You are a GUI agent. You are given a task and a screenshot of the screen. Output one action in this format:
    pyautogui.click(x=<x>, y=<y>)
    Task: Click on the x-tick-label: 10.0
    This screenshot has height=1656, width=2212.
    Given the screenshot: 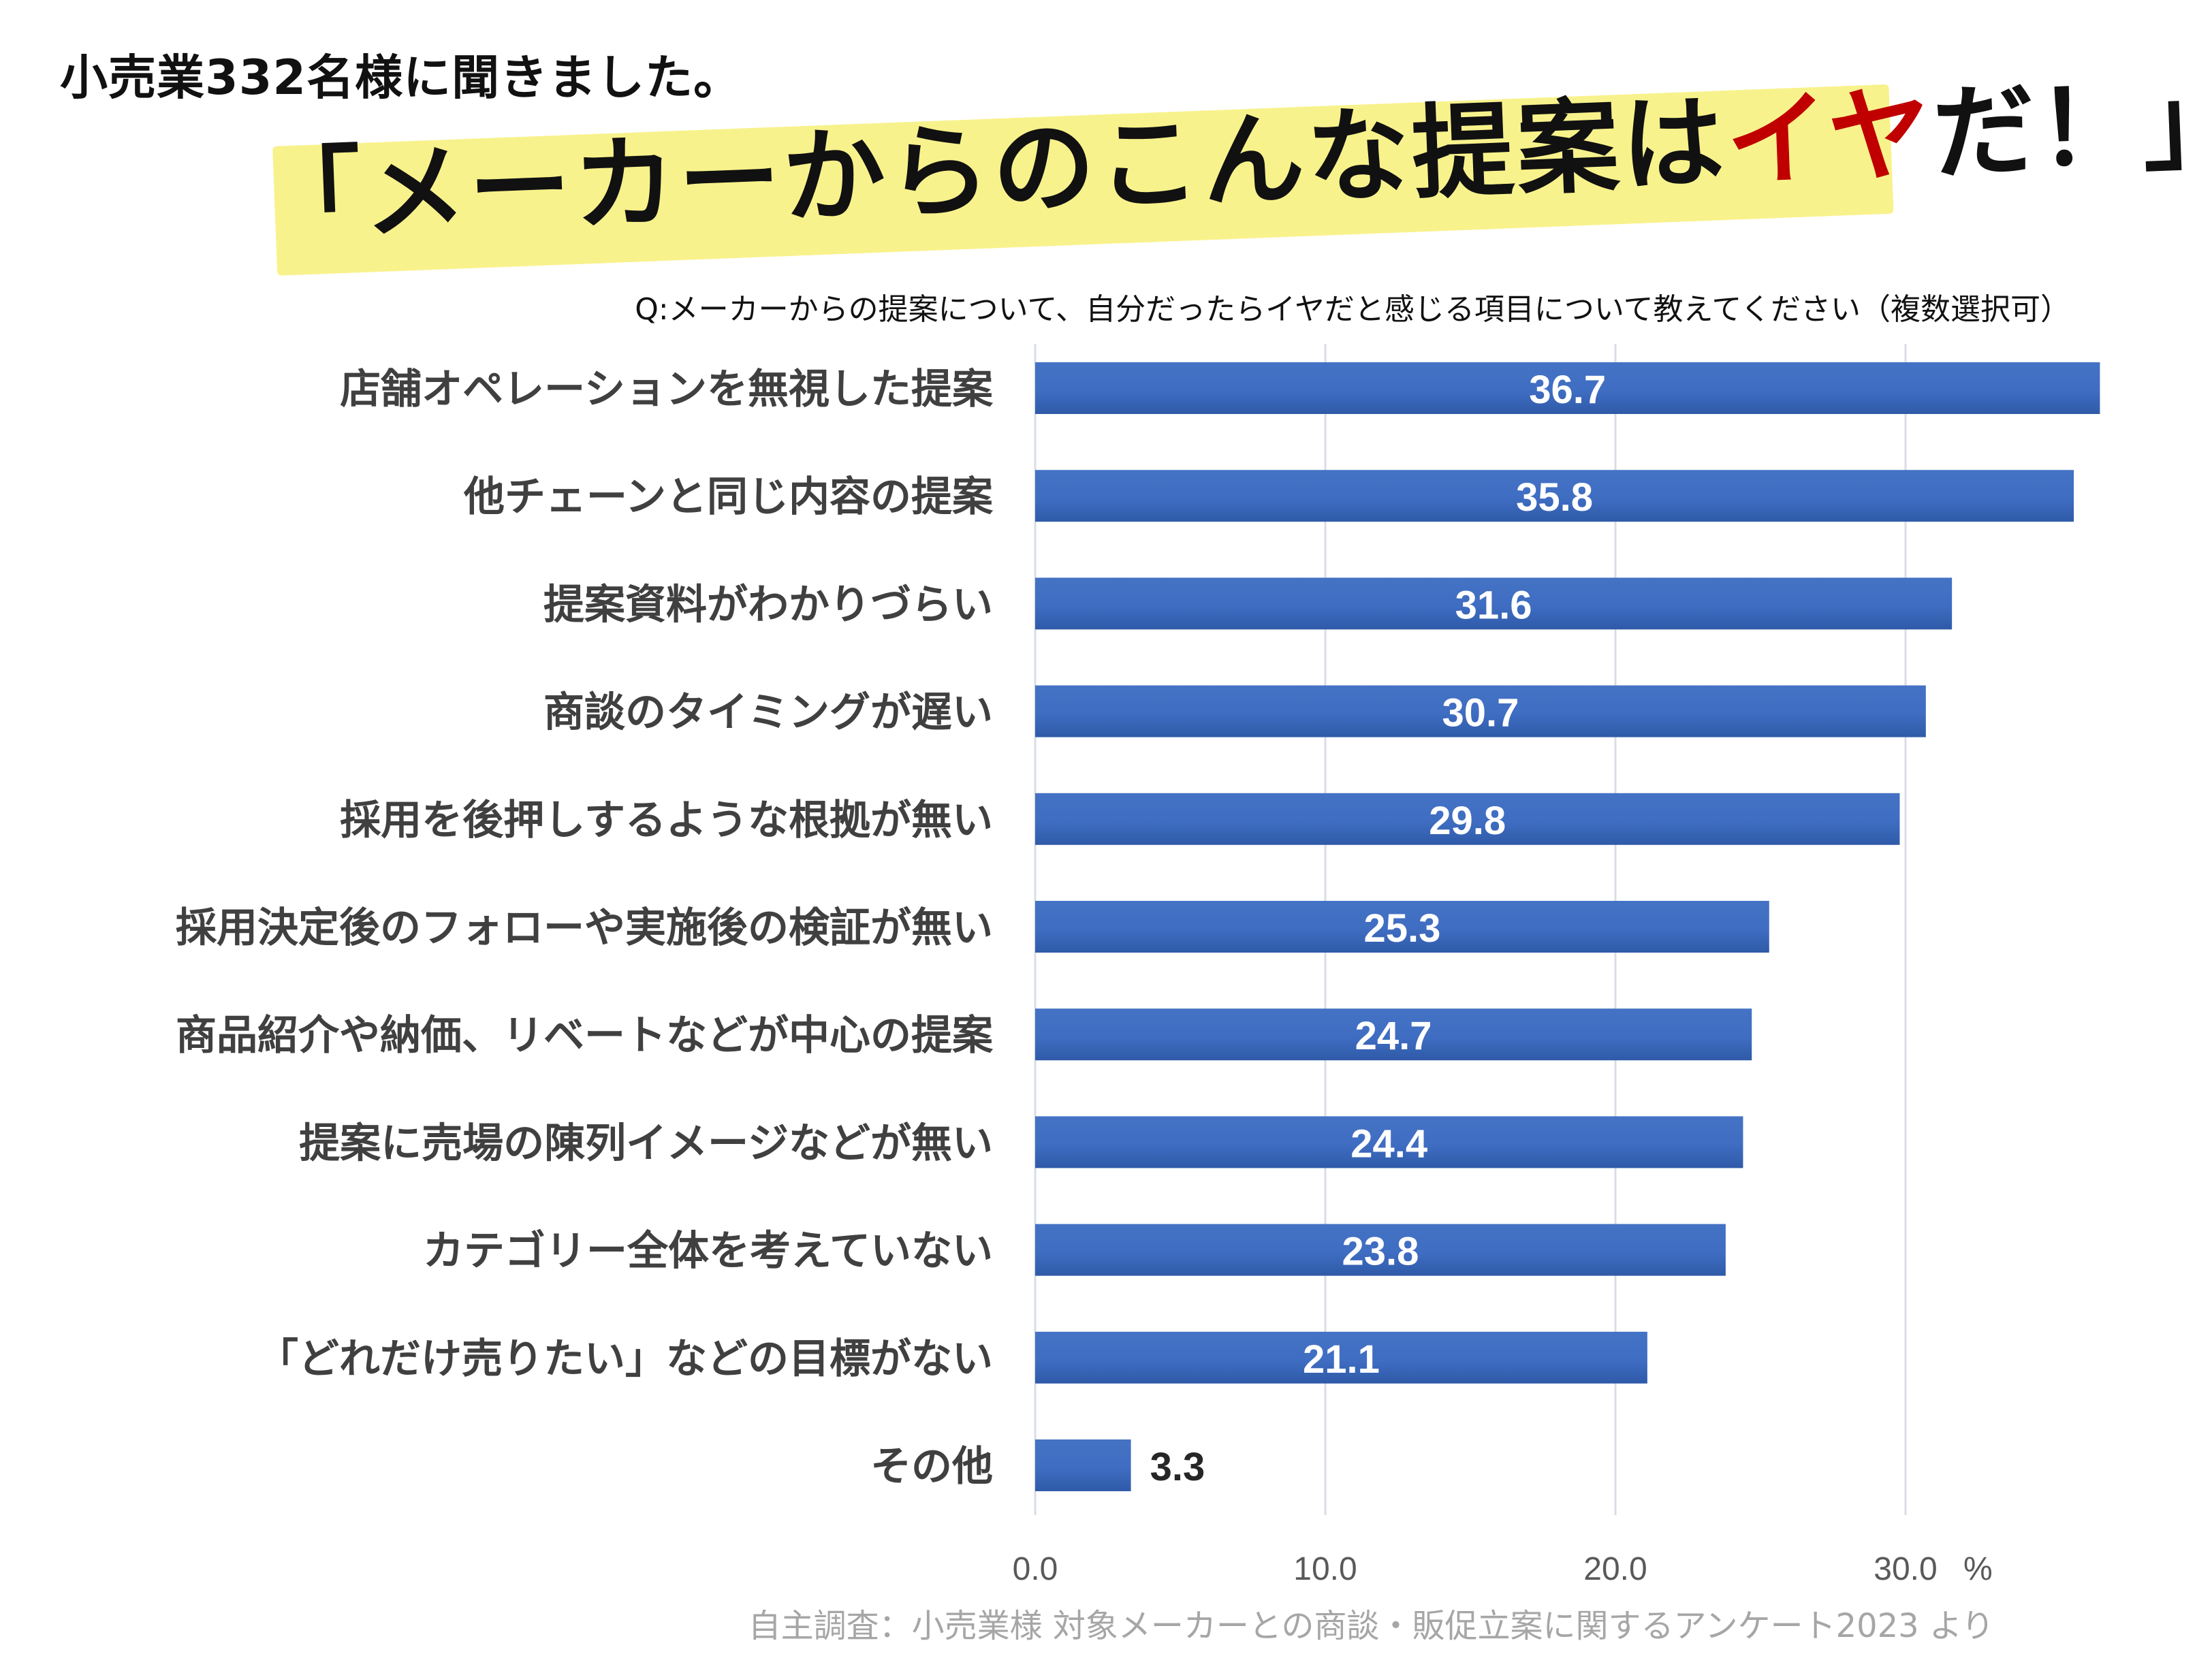 What is the action you would take?
    pyautogui.click(x=1325, y=1569)
    